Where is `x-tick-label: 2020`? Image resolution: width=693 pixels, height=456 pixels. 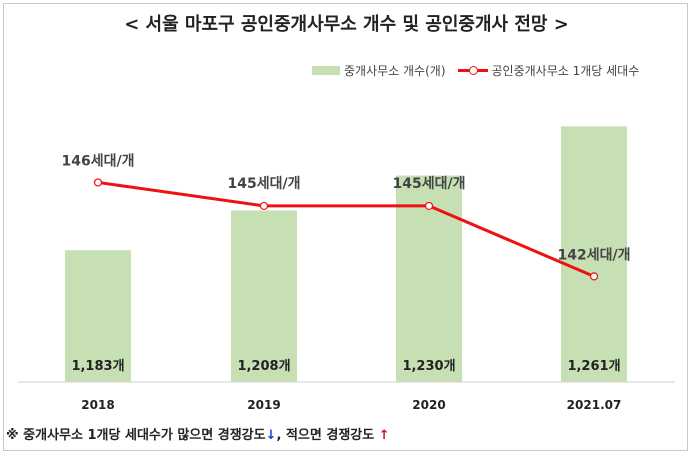 x-tick-label: 2020 is located at coordinates (428, 405).